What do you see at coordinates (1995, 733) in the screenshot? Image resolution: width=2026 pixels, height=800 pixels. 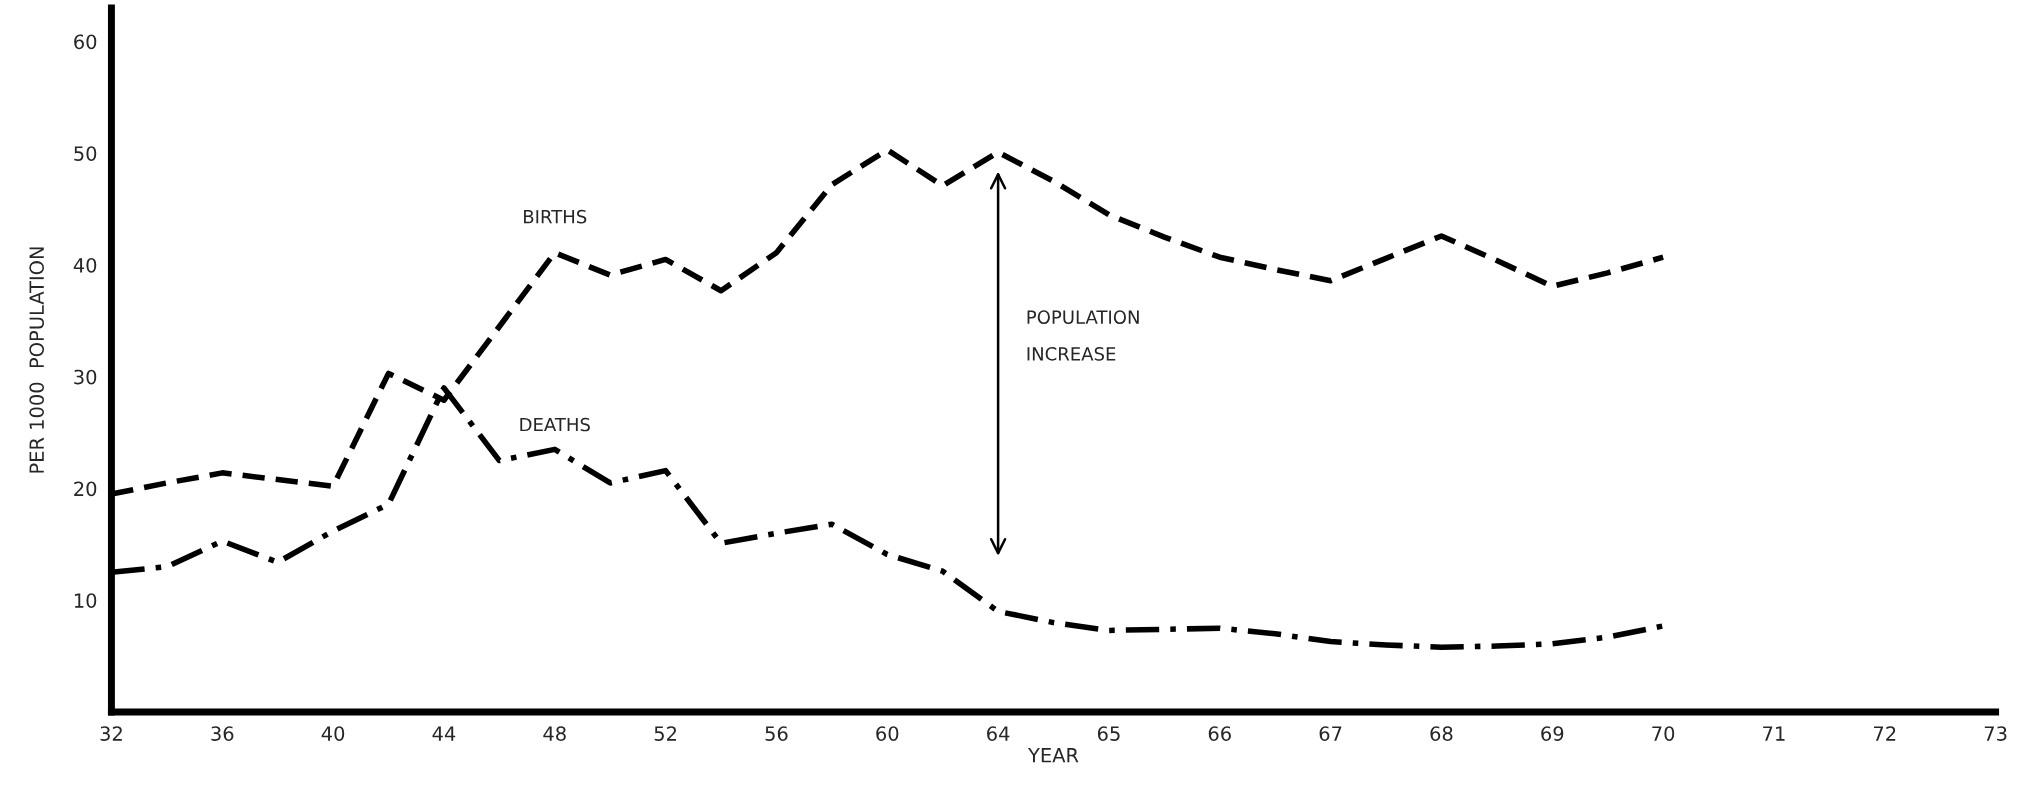 I see `x-tick-label: 73` at bounding box center [1995, 733].